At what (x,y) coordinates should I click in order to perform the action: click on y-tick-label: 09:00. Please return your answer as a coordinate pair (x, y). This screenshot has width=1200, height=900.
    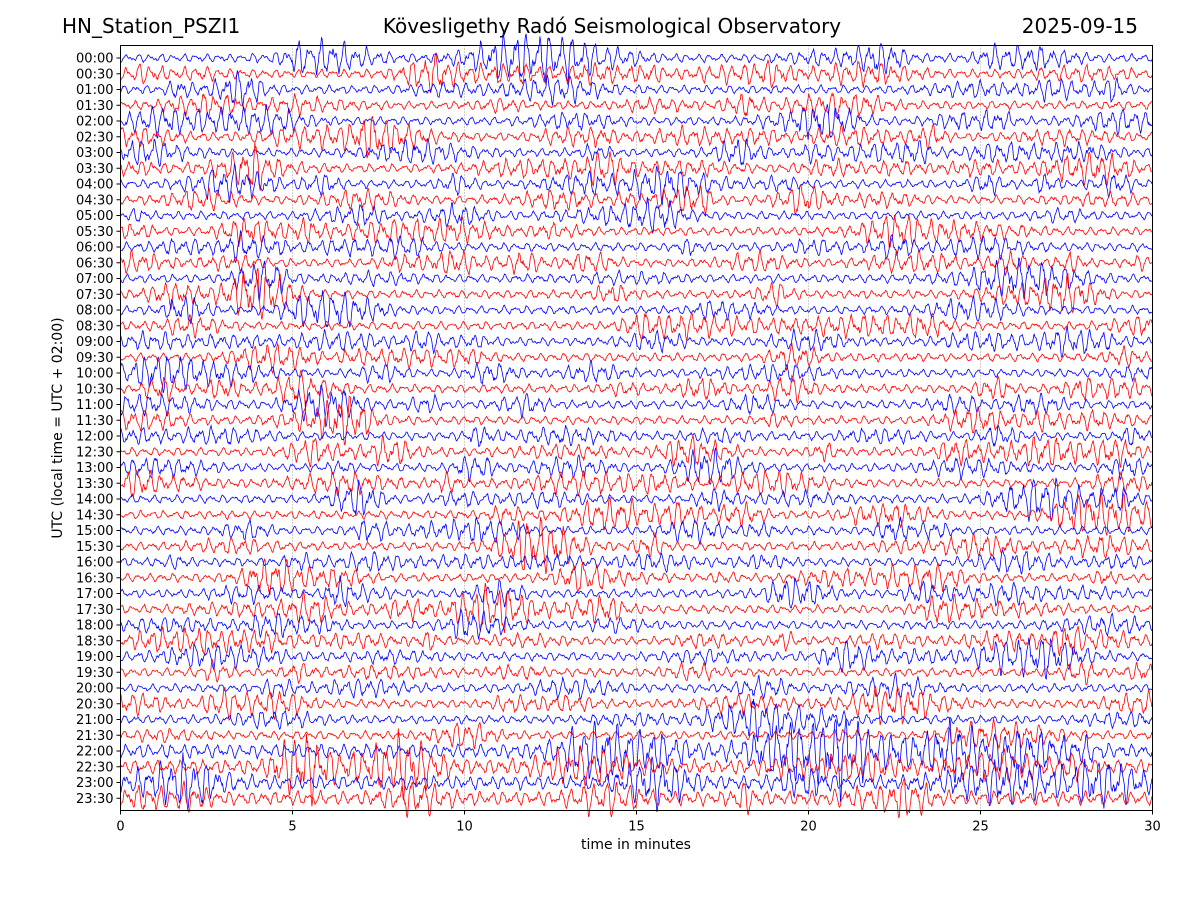
    Looking at the image, I should click on (94, 342).